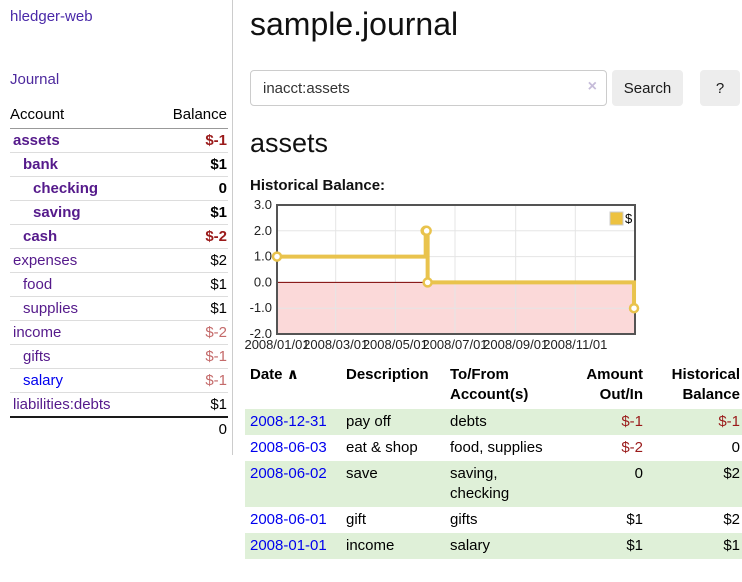  Describe the element at coordinates (493, 520) in the screenshot. I see `transaction-row: 2008-06-01 gift gifts $1 $2` at that location.